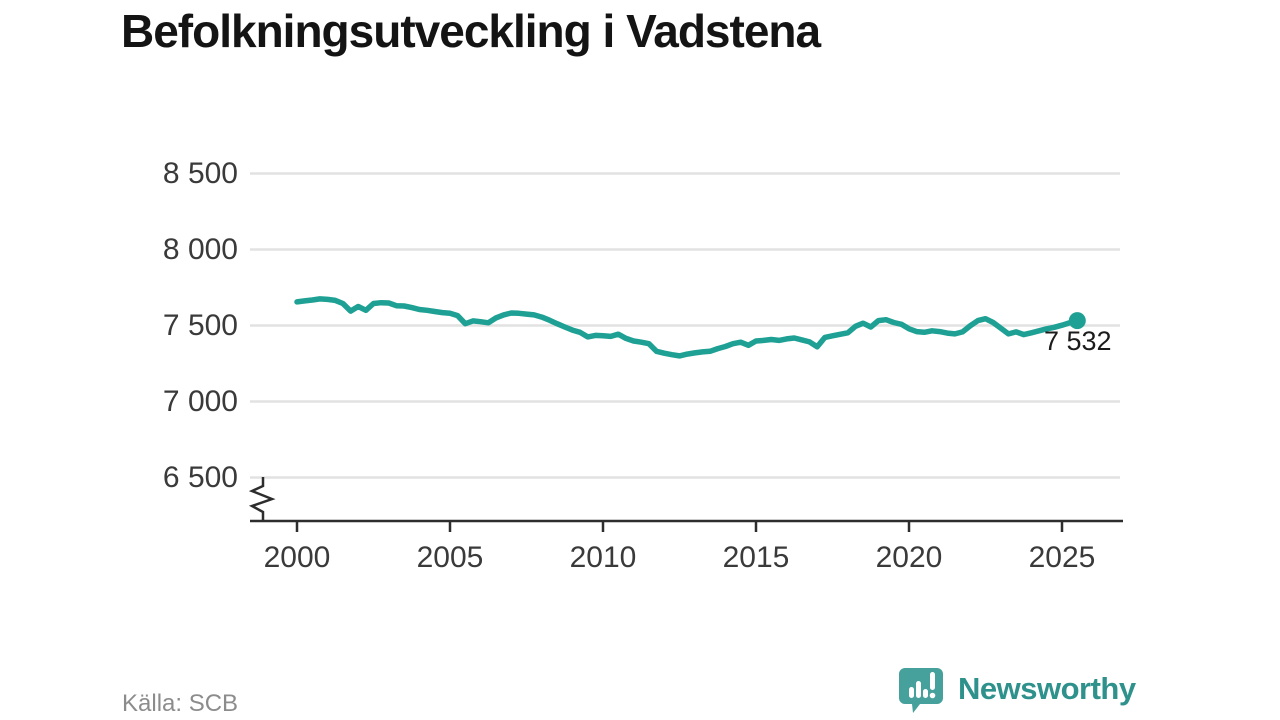  What do you see at coordinates (1062, 557) in the screenshot?
I see `x-axis-label: 2025` at bounding box center [1062, 557].